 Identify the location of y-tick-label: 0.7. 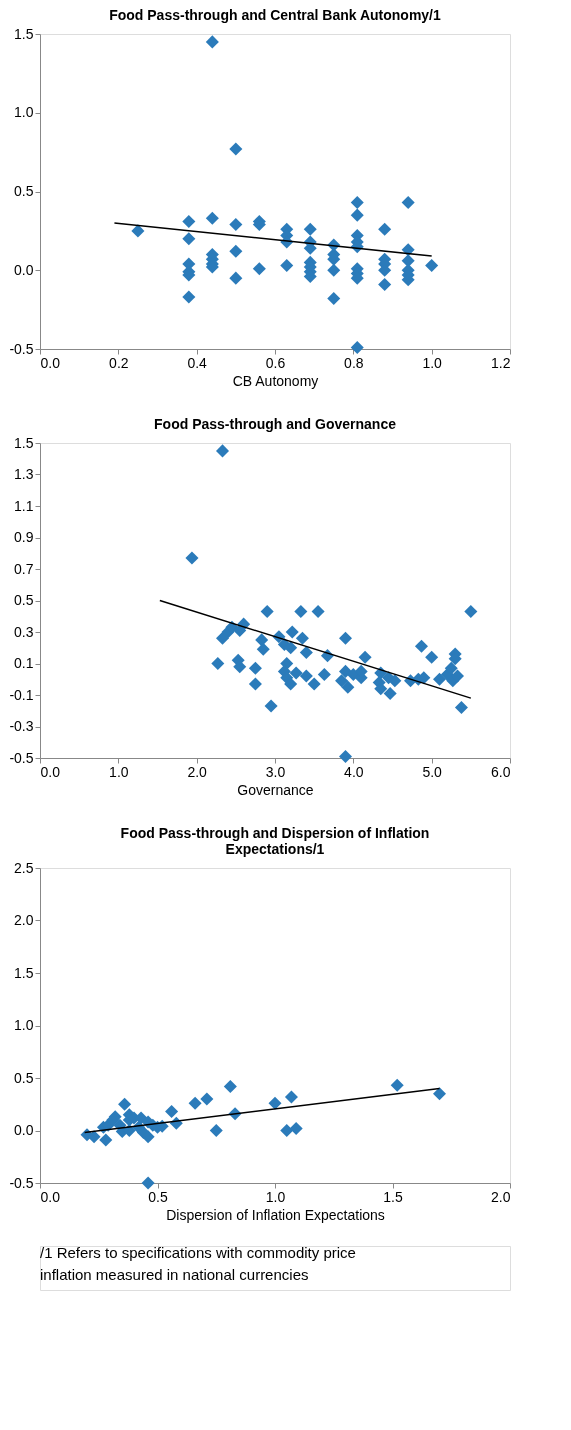
(24, 568).